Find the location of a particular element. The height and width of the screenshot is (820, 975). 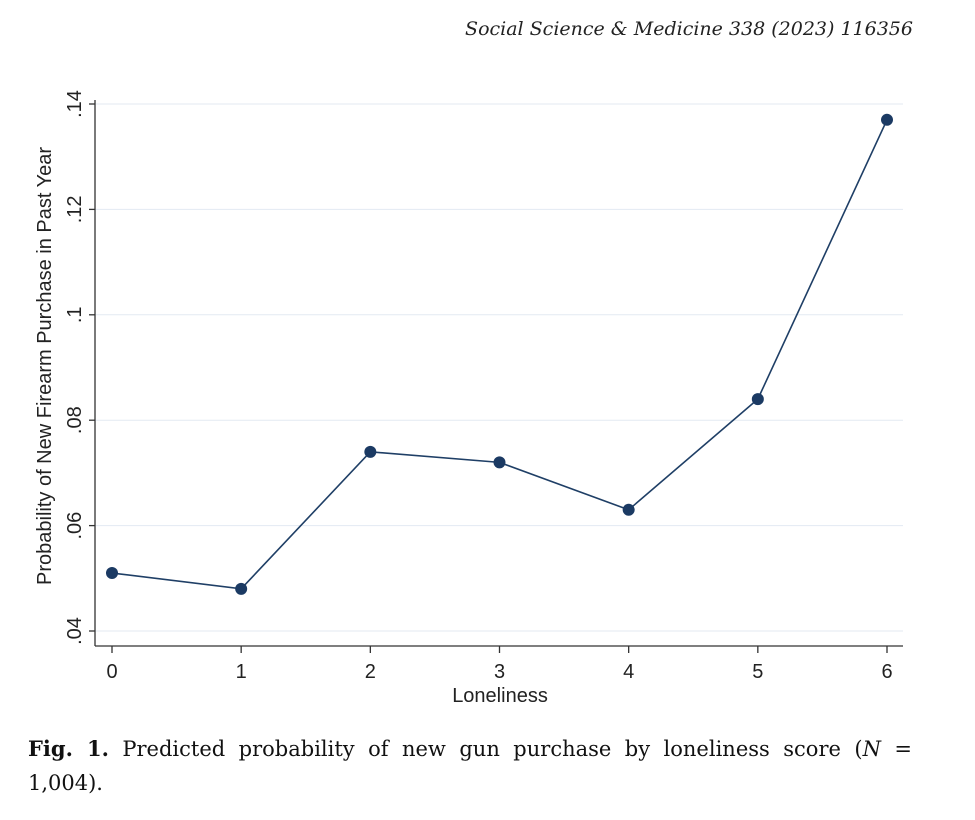

y-tick-label: .1 is located at coordinates (75, 314).